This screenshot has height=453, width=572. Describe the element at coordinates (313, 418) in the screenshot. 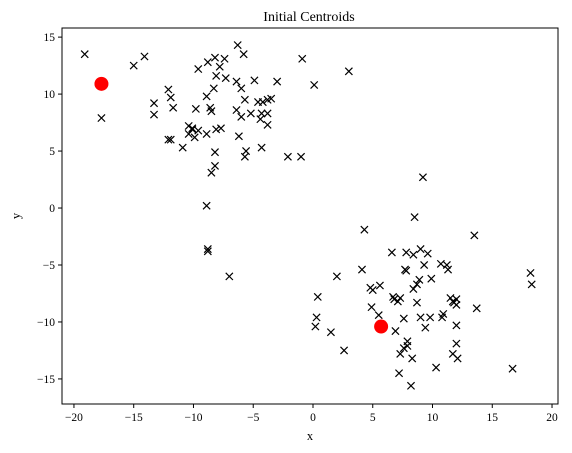

I see `x-tick-label: 0` at that location.